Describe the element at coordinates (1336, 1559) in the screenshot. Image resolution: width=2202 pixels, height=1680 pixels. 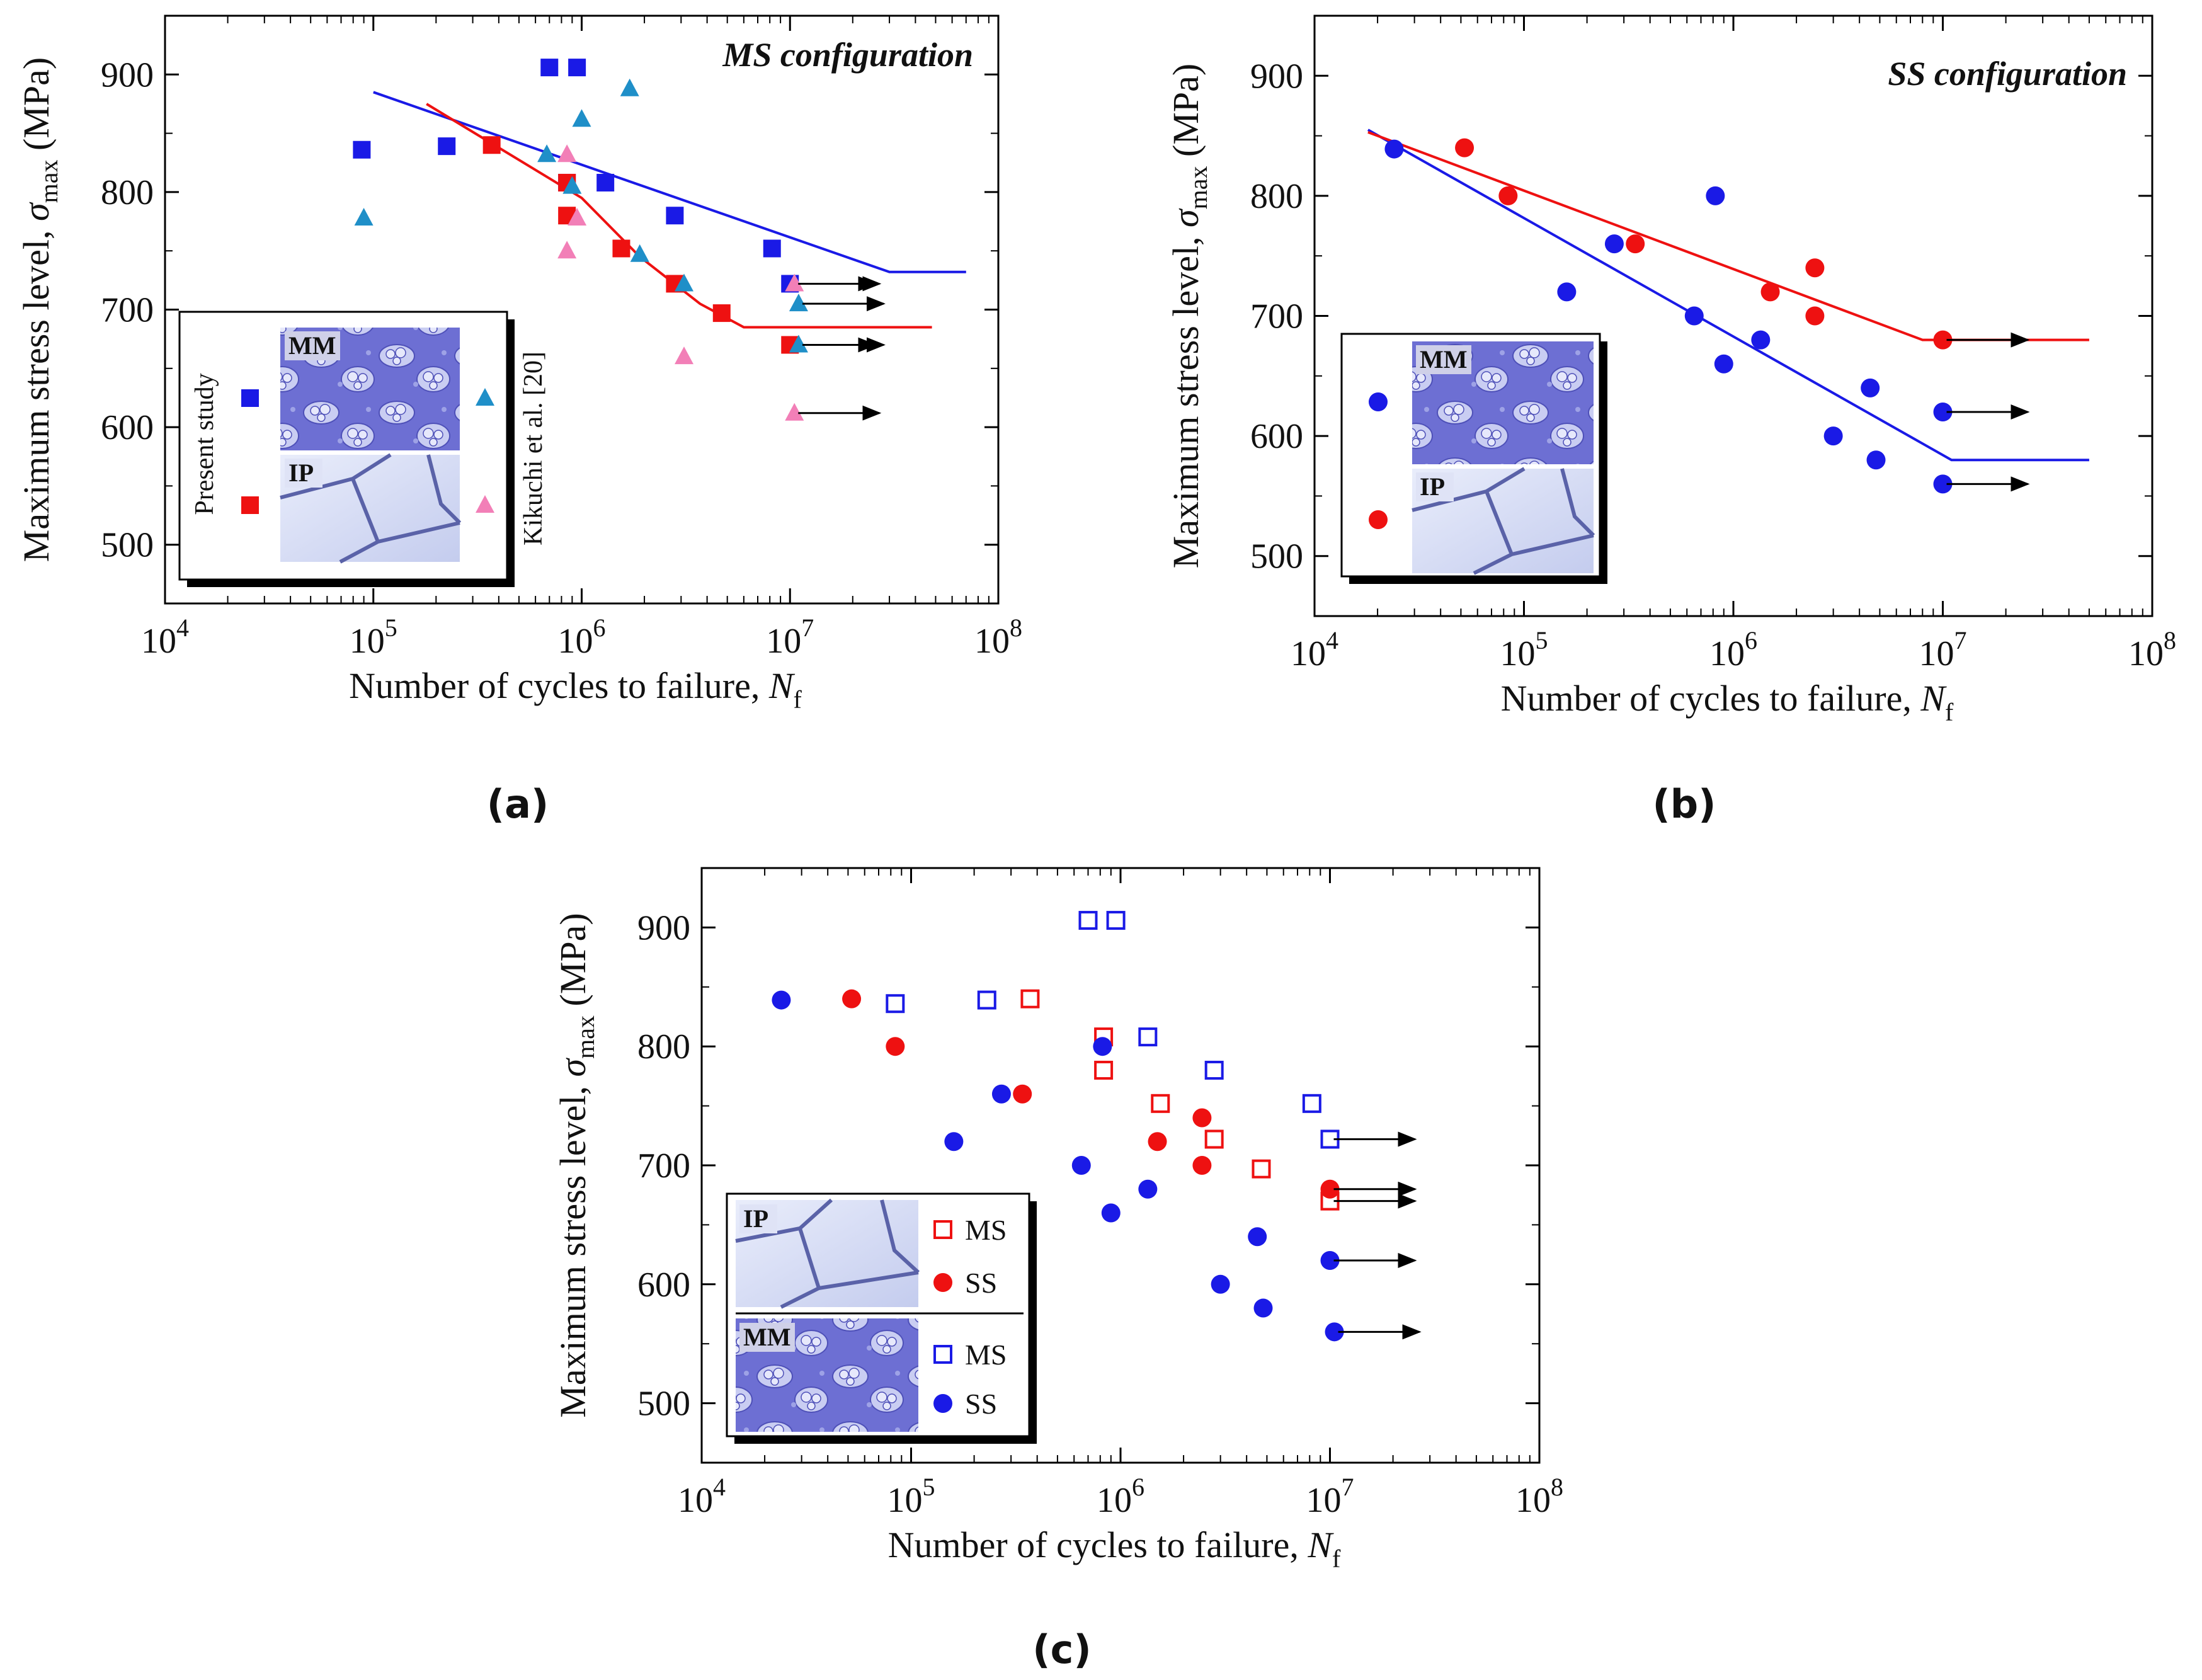
I see `x-axis-label-sub: f` at that location.